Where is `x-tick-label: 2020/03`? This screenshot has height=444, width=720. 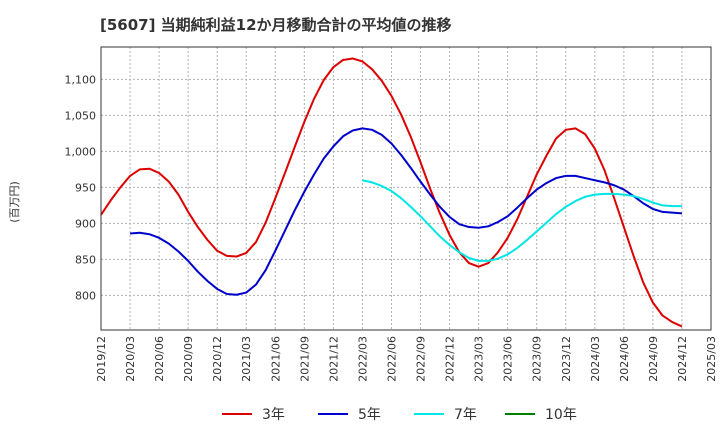
x-tick-label: 2020/03 is located at coordinates (130, 359).